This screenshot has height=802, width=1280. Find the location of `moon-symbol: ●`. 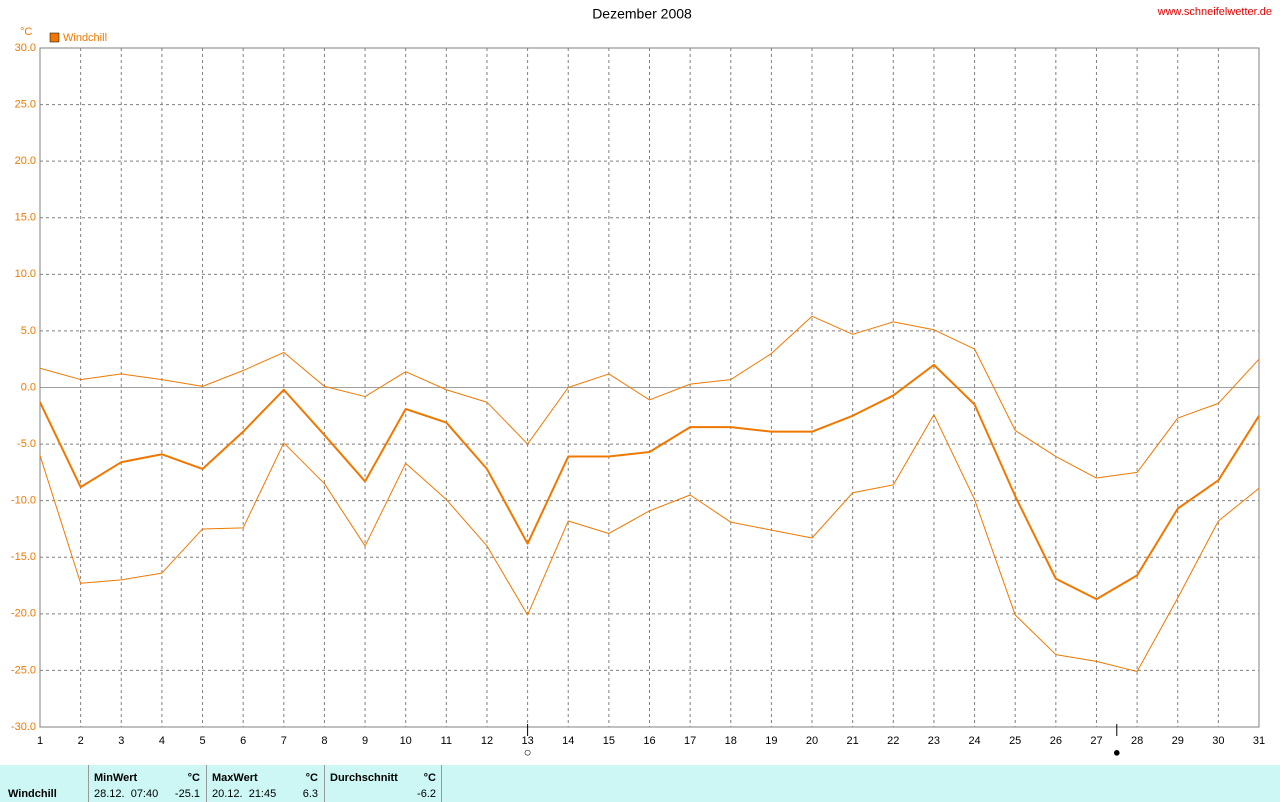

moon-symbol: ● is located at coordinates (1117, 751).